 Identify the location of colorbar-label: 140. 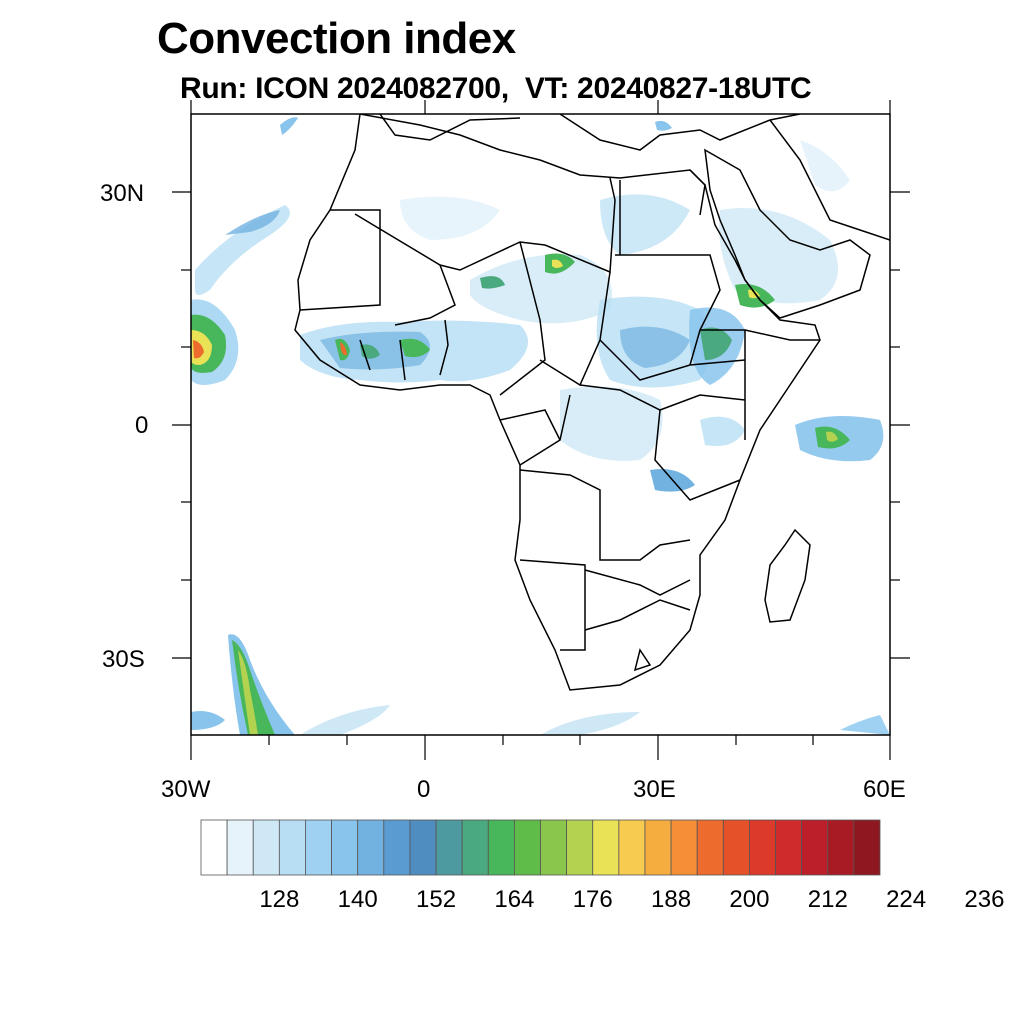
(357, 899).